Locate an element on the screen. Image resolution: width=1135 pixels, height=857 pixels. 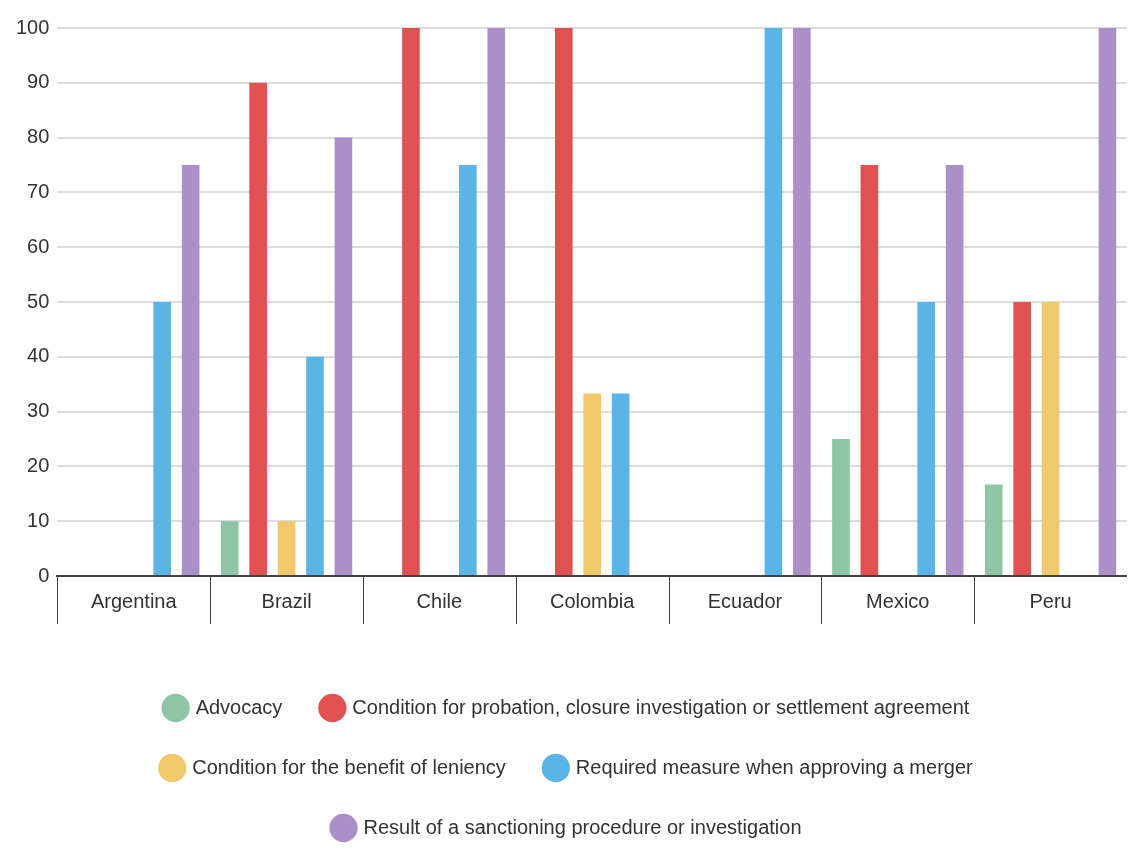
legend-label: Condition for probation, closure investigation or settlement agreement is located at coordinates (661, 706).